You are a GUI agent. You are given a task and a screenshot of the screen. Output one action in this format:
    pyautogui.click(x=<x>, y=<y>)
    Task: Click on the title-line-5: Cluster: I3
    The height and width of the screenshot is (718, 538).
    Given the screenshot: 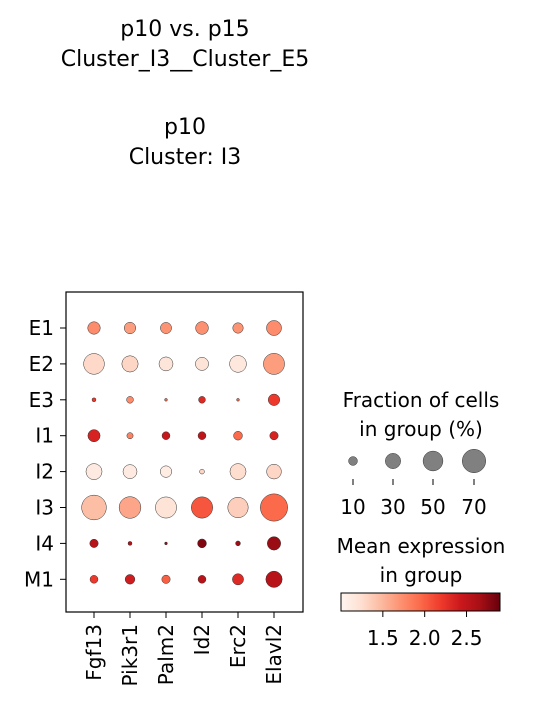 What is the action you would take?
    pyautogui.click(x=185, y=157)
    